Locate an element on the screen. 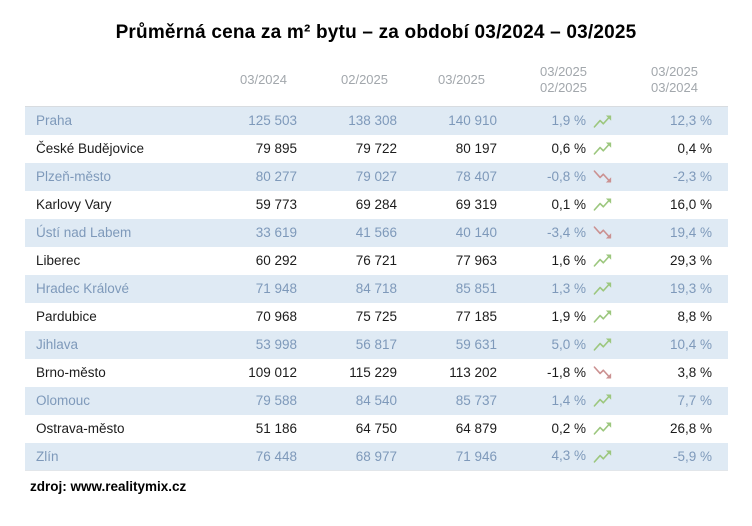  table-row: Zlín 76 448 68 977 71 946 4,3 % -5,9 % is located at coordinates (376, 456).